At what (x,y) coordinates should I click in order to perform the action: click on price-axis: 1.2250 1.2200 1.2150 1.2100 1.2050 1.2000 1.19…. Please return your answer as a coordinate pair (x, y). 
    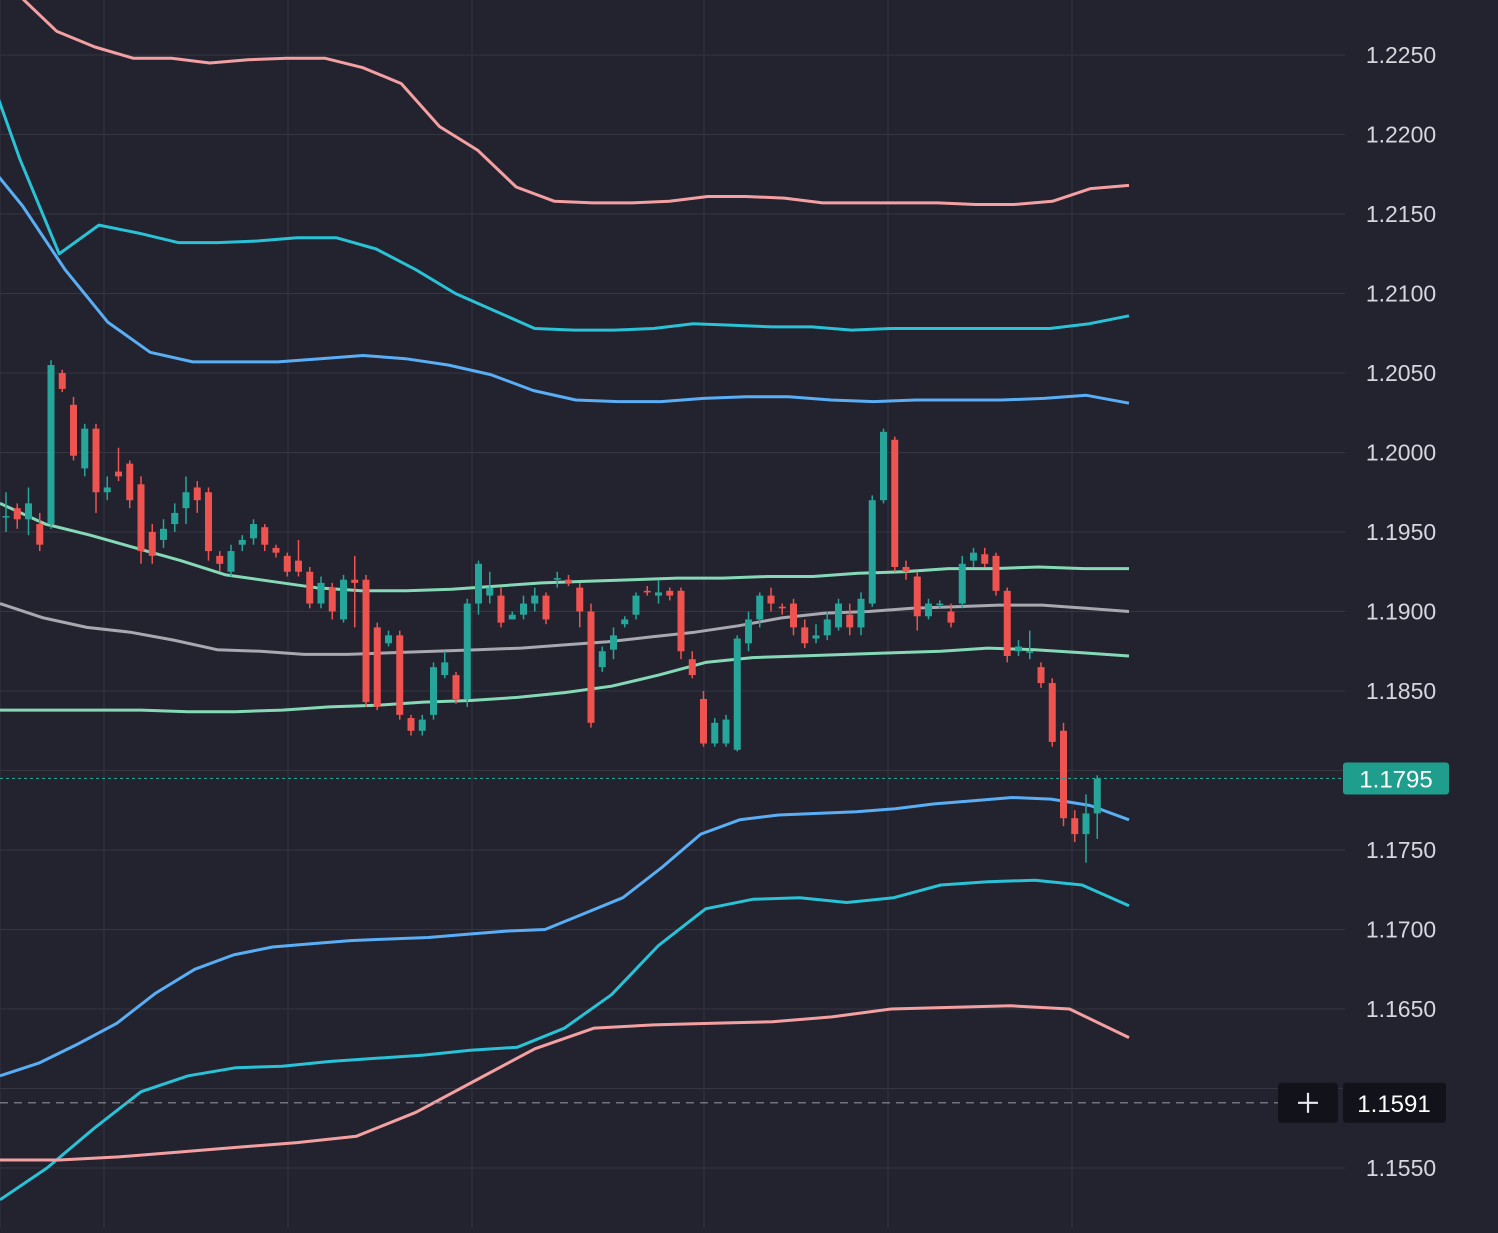
    Looking at the image, I should click on (1401, 611).